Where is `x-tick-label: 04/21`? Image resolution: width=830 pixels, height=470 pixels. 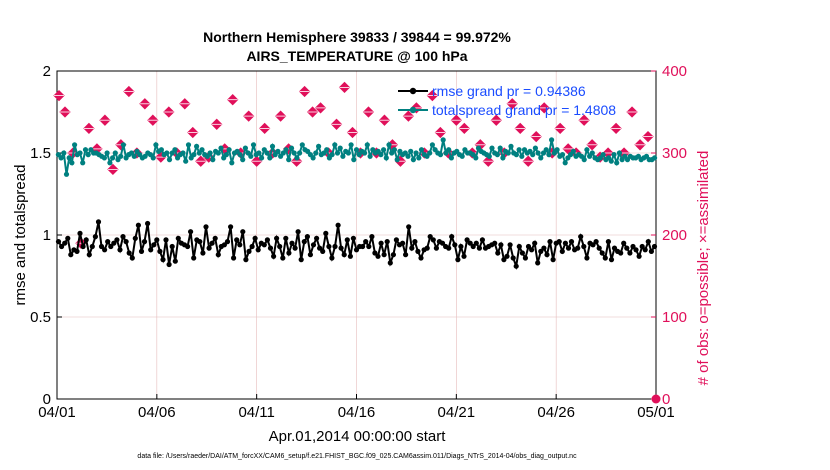
x-tick-label: 04/21 is located at coordinates (457, 412).